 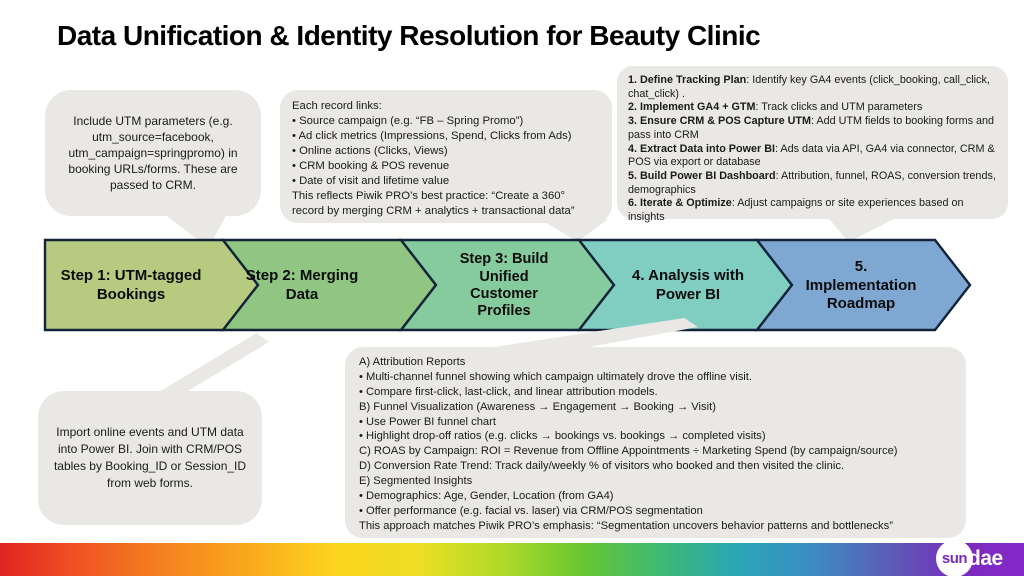 I want to click on sundae-logo-circle-text: sun, so click(x=954, y=558).